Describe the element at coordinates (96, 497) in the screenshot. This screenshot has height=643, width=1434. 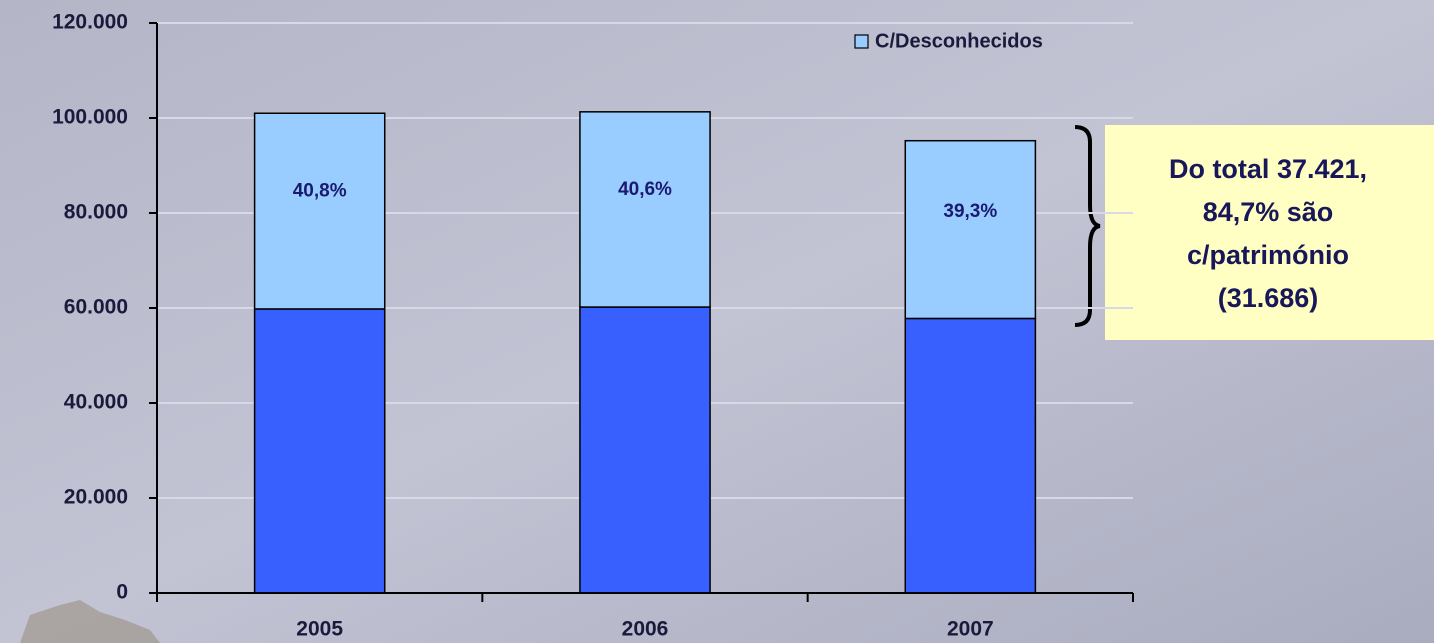
I see `y-tick-label: 20.000` at that location.